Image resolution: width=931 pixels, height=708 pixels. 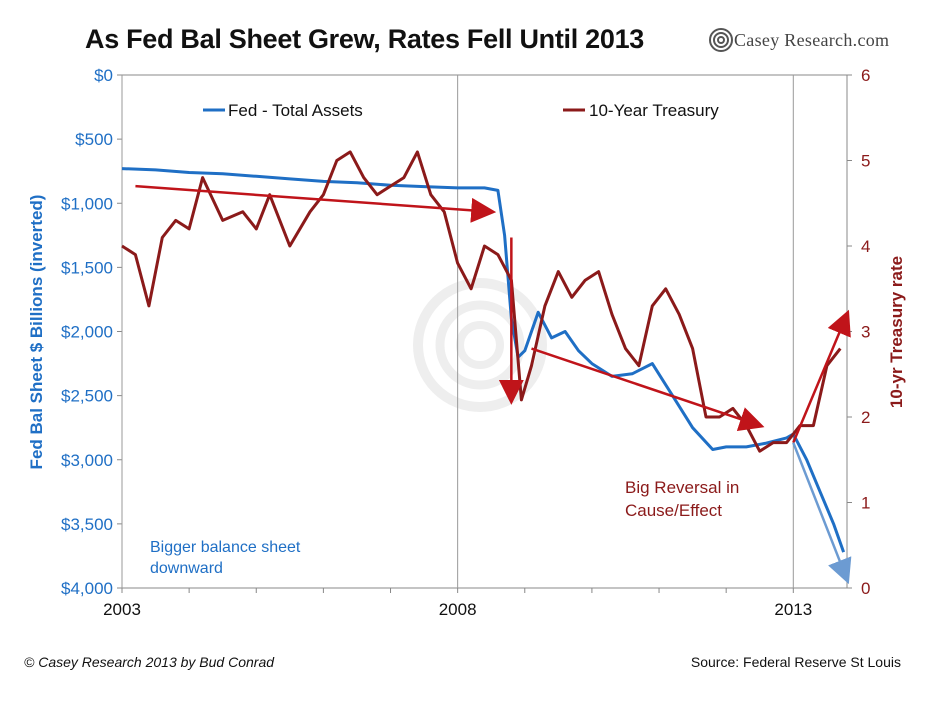 I want to click on footer-copyright: © Casey Research 2013 by Bud Conrad, so click(x=149, y=662).